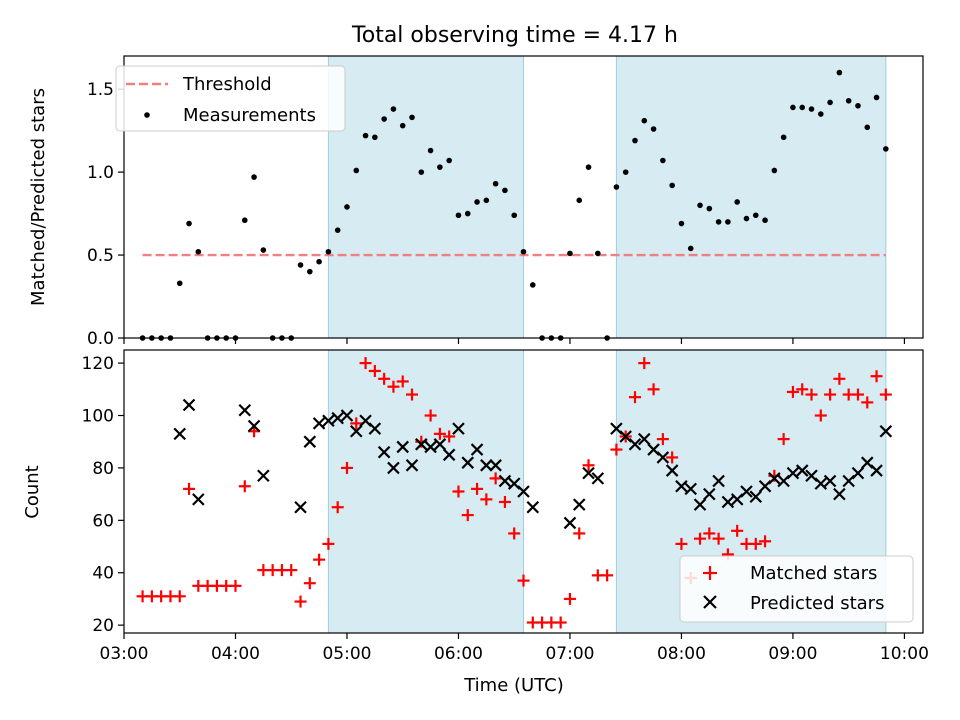 Image resolution: width=960 pixels, height=720 pixels. What do you see at coordinates (103, 626) in the screenshot?
I see `bottom-y-tick-label: 20` at bounding box center [103, 626].